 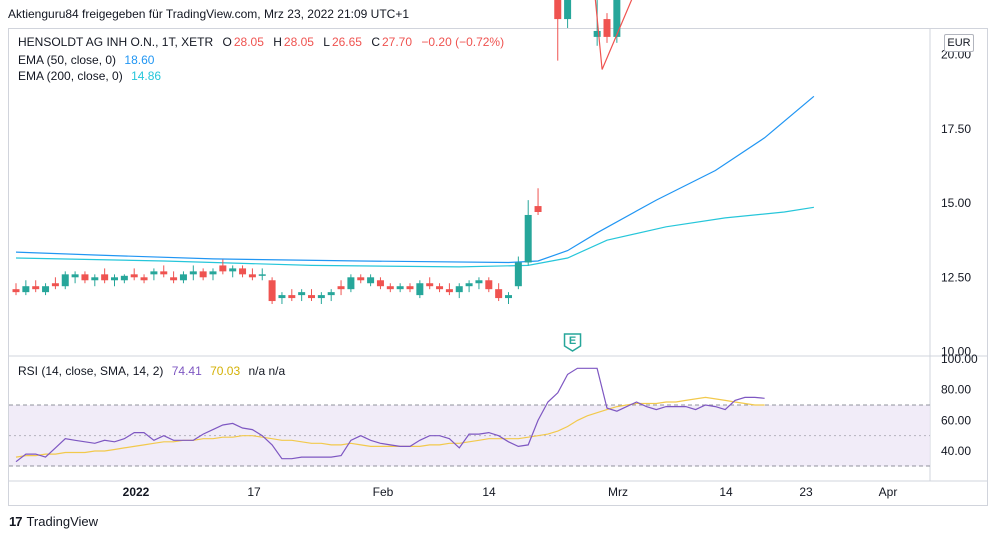 What do you see at coordinates (414, 237) in the screenshot?
I see `ema200-line` at bounding box center [414, 237].